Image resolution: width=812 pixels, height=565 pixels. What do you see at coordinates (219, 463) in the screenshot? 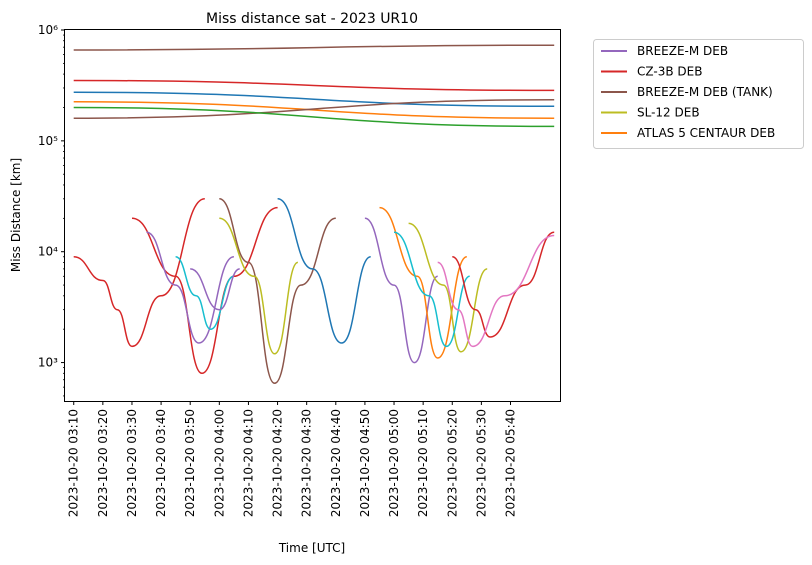
I see `x-tick-label: 2023-10-20 04:00` at bounding box center [219, 463].